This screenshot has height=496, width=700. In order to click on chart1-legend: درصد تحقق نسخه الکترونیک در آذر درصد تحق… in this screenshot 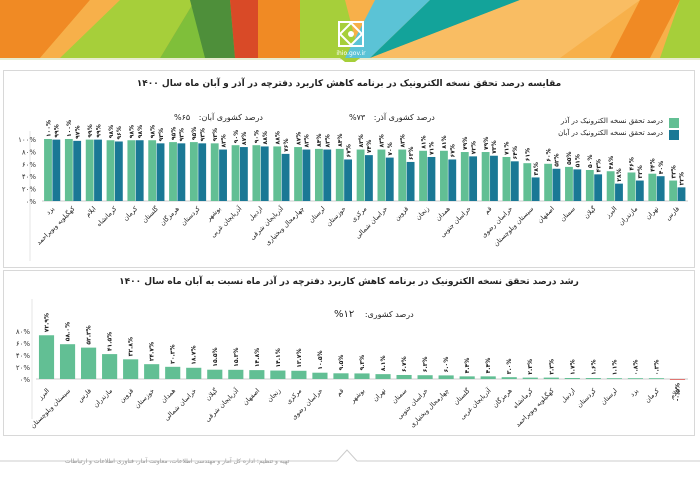, I will do `click(599, 129)`.